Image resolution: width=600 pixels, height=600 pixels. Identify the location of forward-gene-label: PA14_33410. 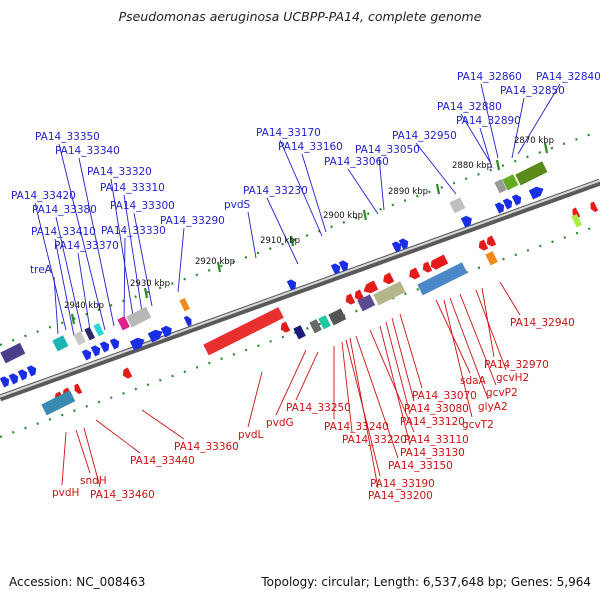
(63, 232).